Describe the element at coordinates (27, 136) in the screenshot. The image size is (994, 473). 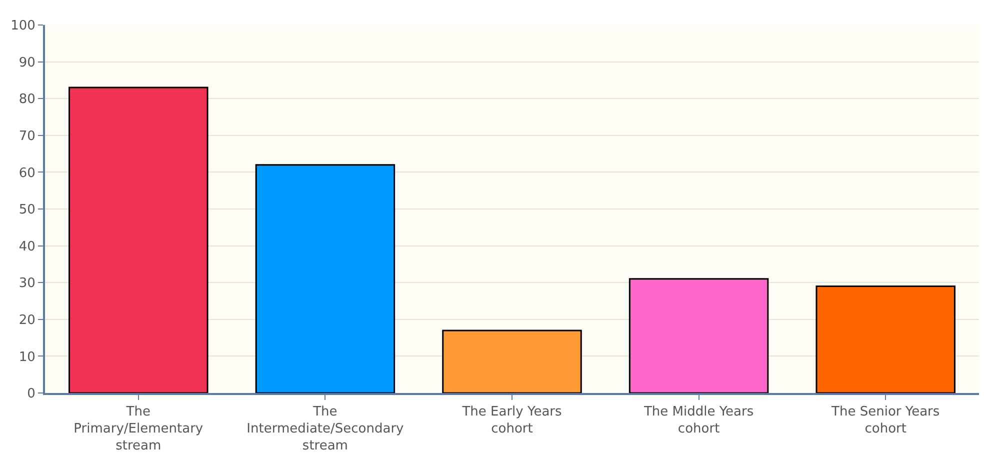
I see `y-tick-label: 70` at that location.